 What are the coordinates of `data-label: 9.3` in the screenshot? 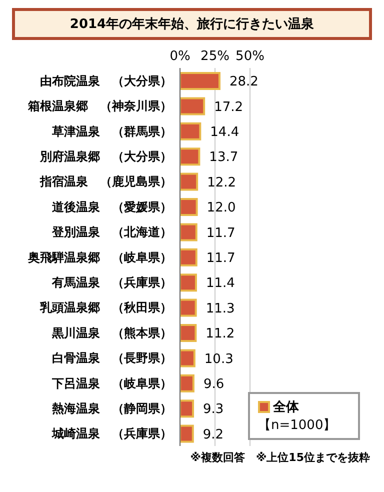 It's located at (213, 410).